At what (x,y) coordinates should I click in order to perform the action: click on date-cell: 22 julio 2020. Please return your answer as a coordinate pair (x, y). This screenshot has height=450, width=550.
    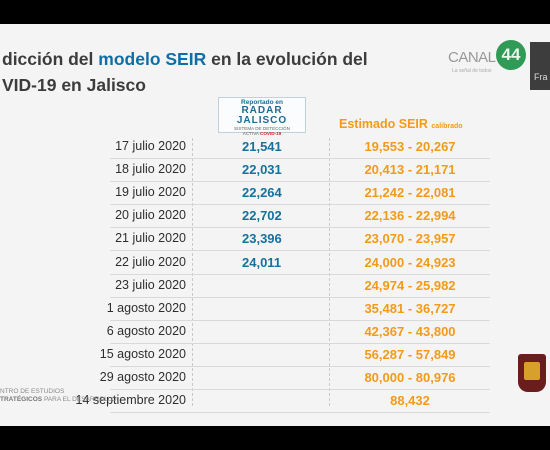
    Looking at the image, I should click on (150, 261).